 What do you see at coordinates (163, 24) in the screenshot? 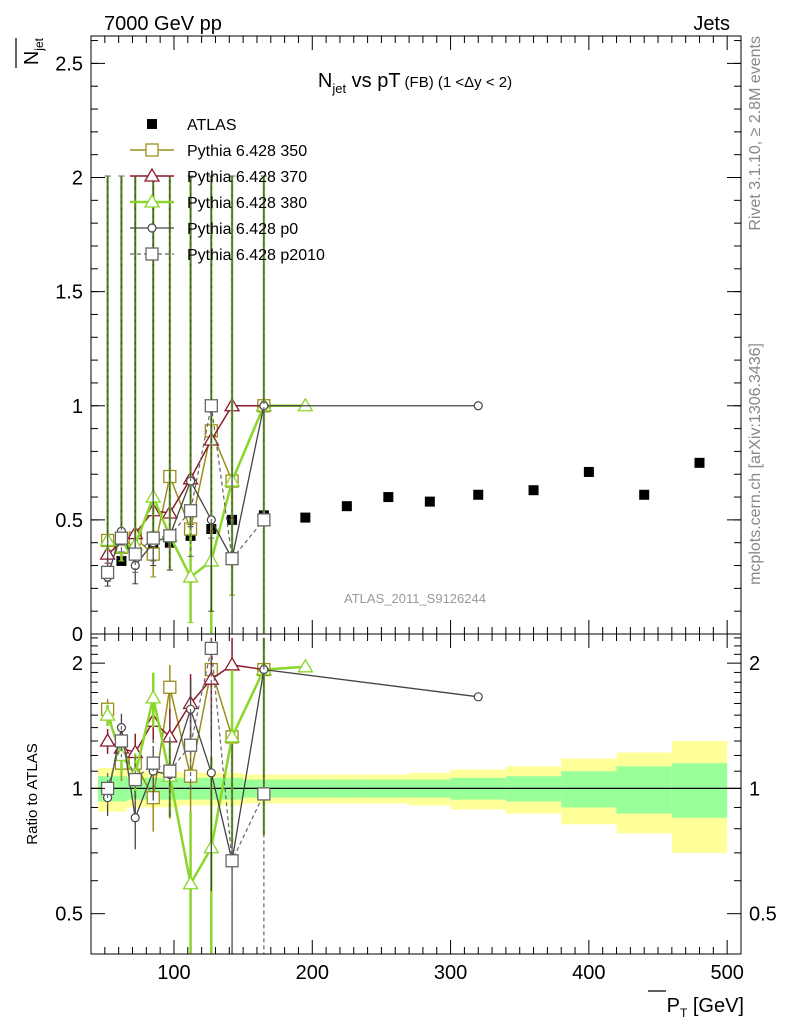
I see `header-left: 7000 GeV pp` at bounding box center [163, 24].